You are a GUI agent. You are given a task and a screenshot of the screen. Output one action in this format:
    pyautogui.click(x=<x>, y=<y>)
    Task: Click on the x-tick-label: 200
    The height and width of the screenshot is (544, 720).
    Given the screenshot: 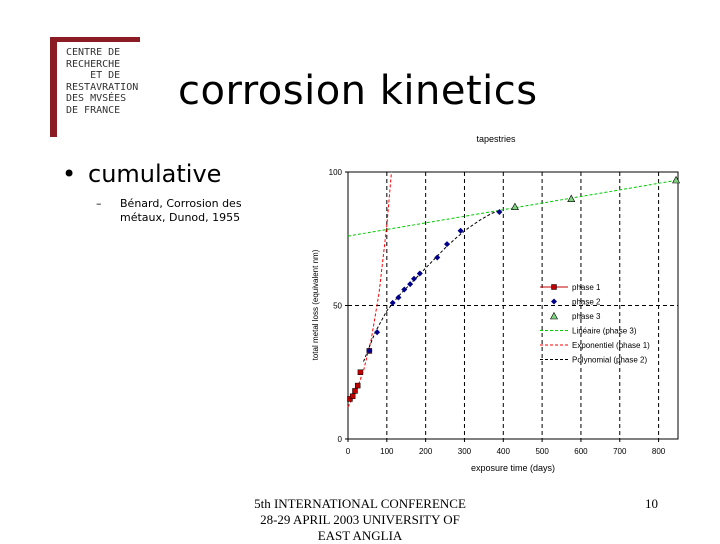 What is the action you would take?
    pyautogui.click(x=426, y=451)
    